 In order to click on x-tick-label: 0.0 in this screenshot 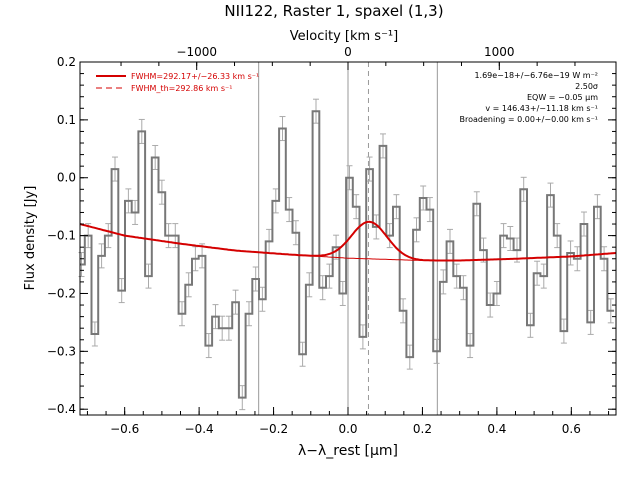, I will do `click(347, 429)`.